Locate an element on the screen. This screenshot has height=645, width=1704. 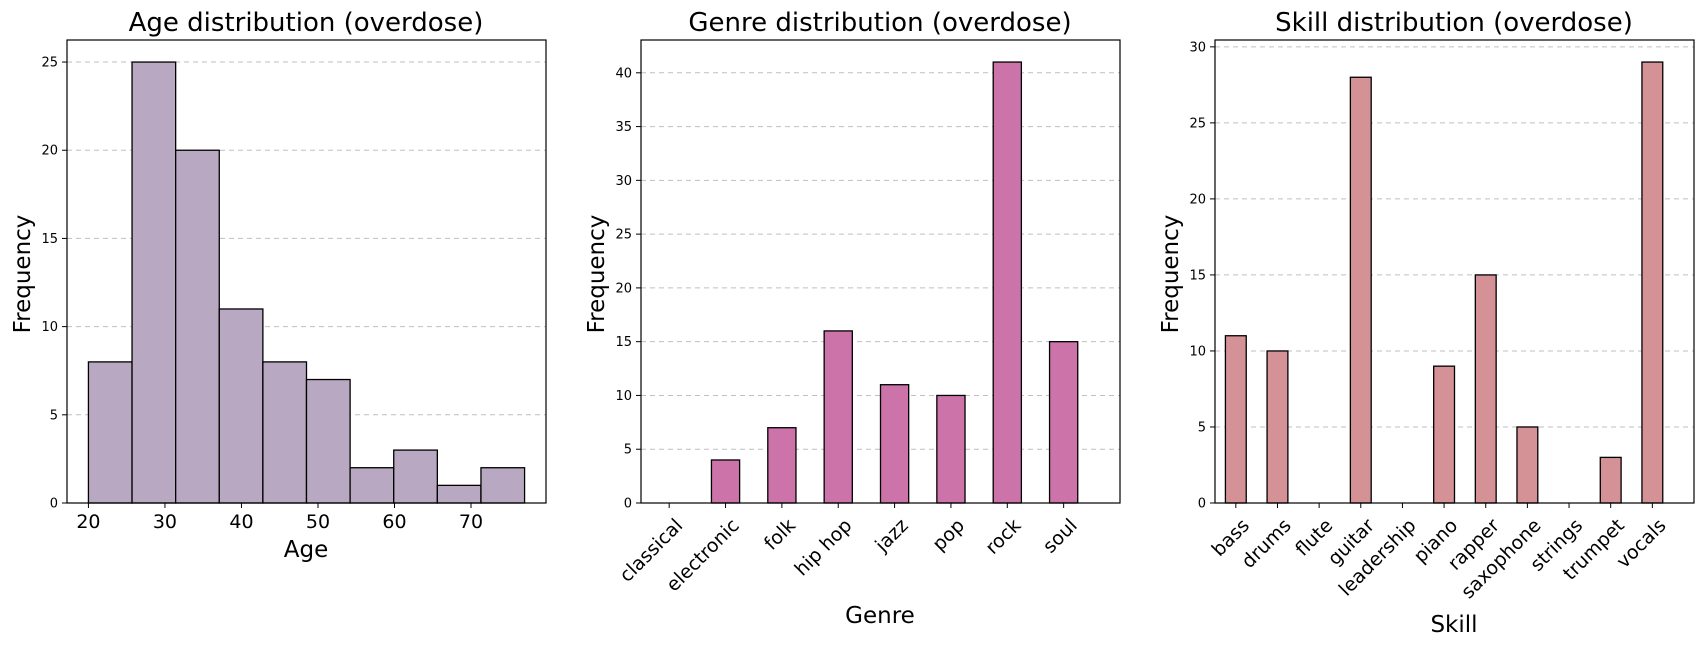
age-x-tick-label: 20 is located at coordinates (88, 522).